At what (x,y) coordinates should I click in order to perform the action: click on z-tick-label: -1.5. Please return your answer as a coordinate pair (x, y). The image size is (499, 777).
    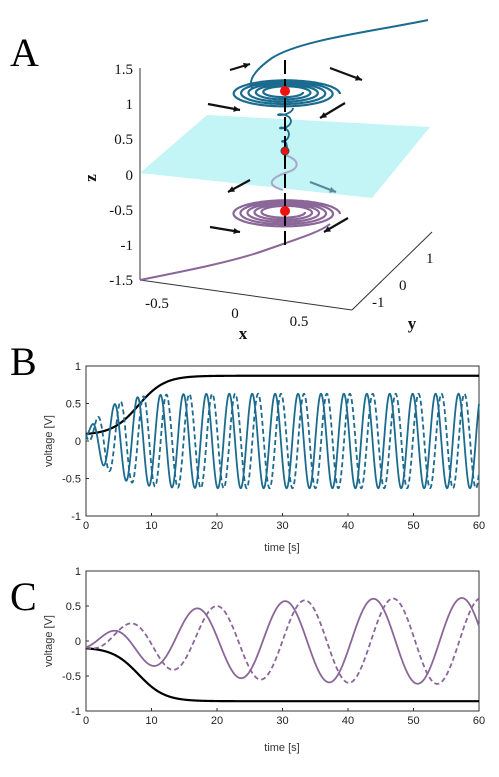
    Looking at the image, I should click on (121, 281).